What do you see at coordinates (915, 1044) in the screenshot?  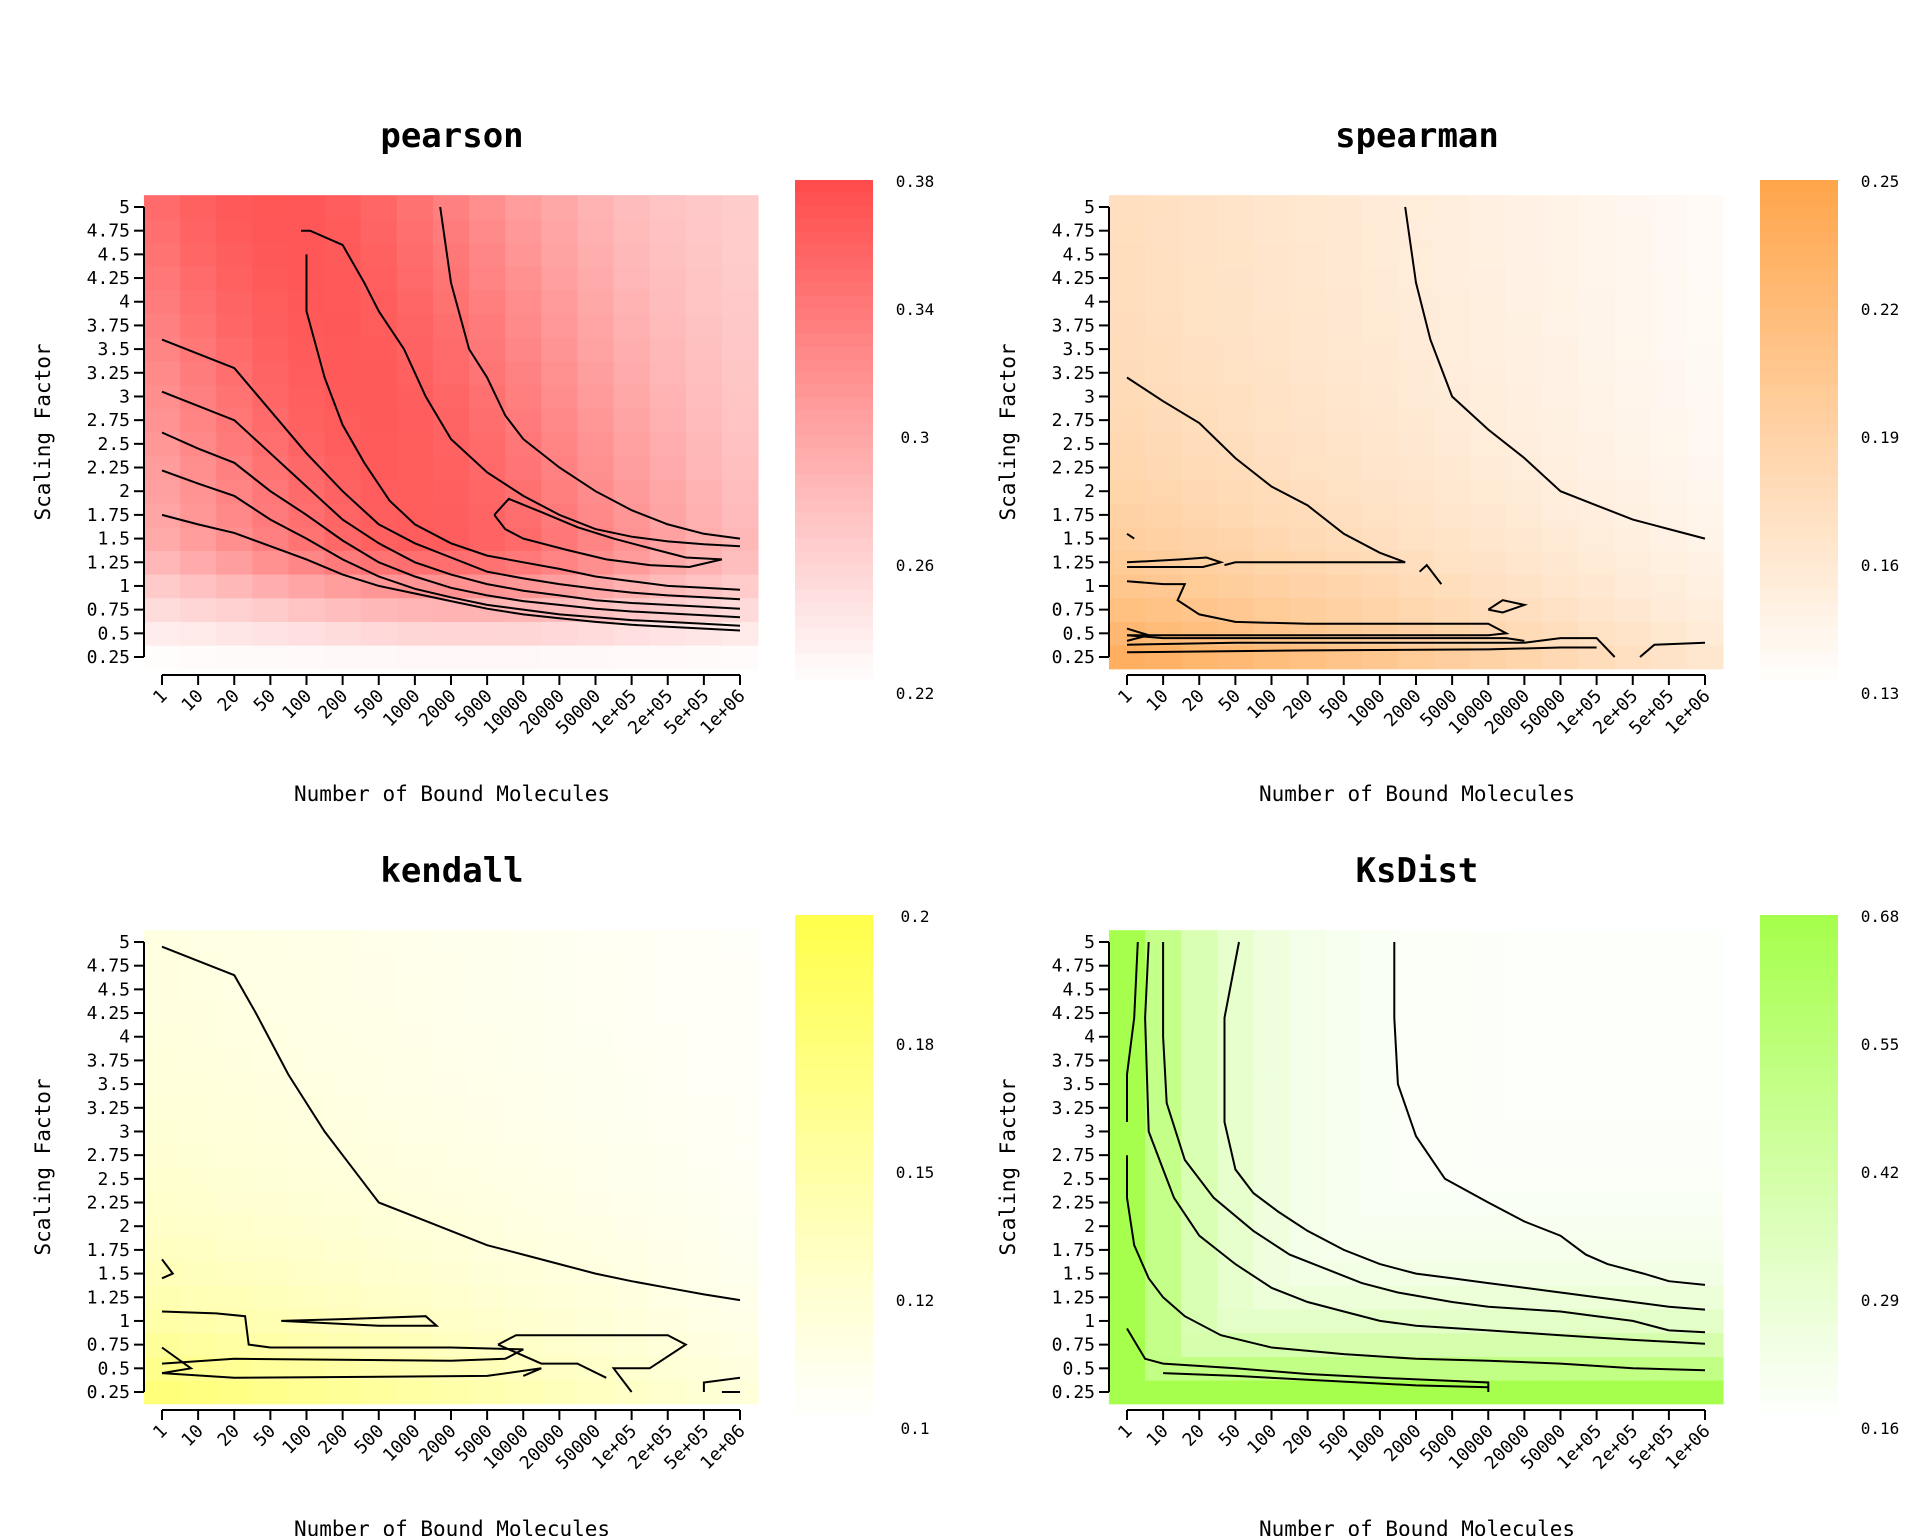 I see `legend-tick-label: 0.18` at bounding box center [915, 1044].